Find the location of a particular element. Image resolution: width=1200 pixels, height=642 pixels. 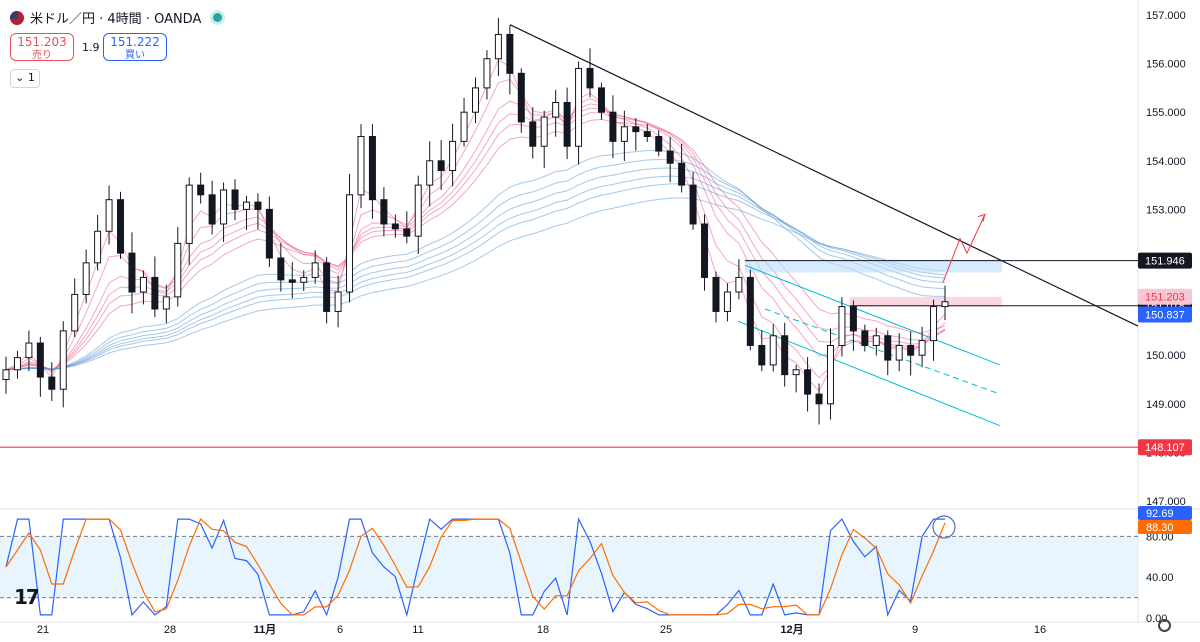

price-label: 150.837 is located at coordinates (1165, 314).